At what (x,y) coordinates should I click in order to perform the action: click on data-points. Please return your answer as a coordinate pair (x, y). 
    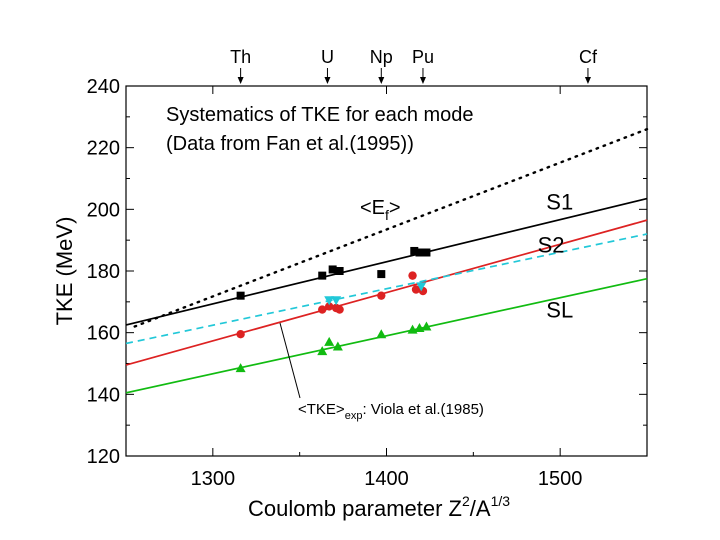
    Looking at the image, I should click on (333, 309).